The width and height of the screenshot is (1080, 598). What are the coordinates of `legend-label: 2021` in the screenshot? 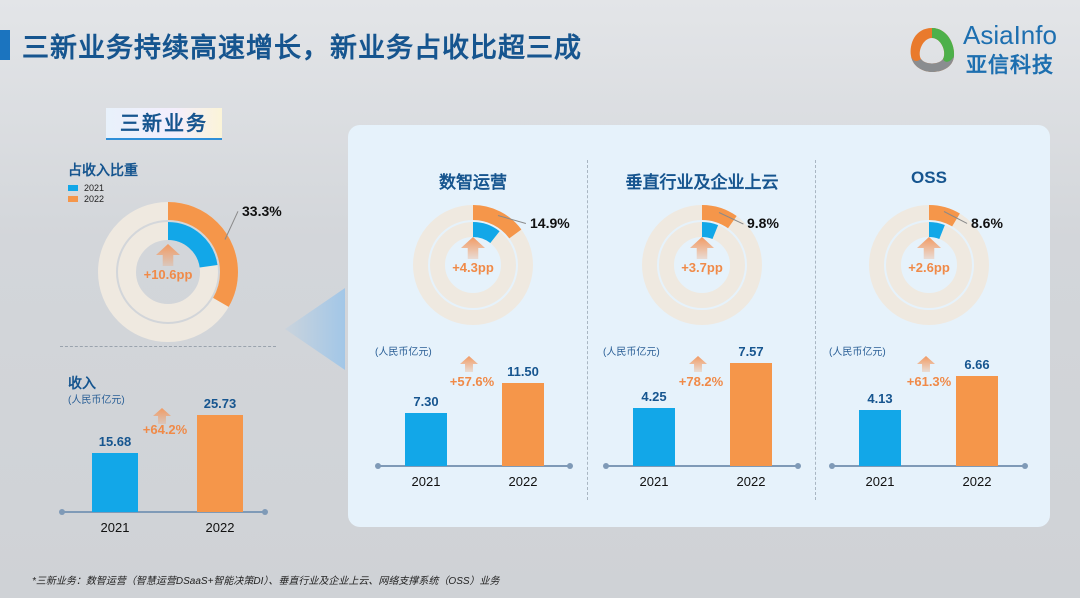 It's located at (94, 188).